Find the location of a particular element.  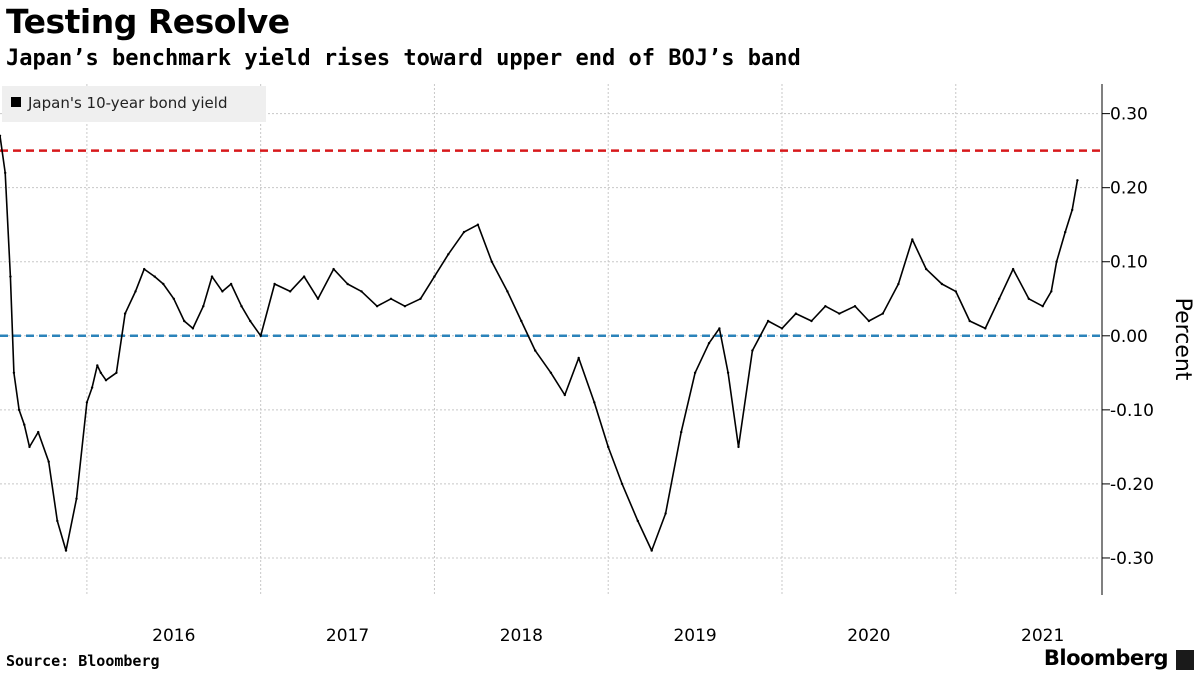

source-note: Source: Bloomberg is located at coordinates (83, 661).